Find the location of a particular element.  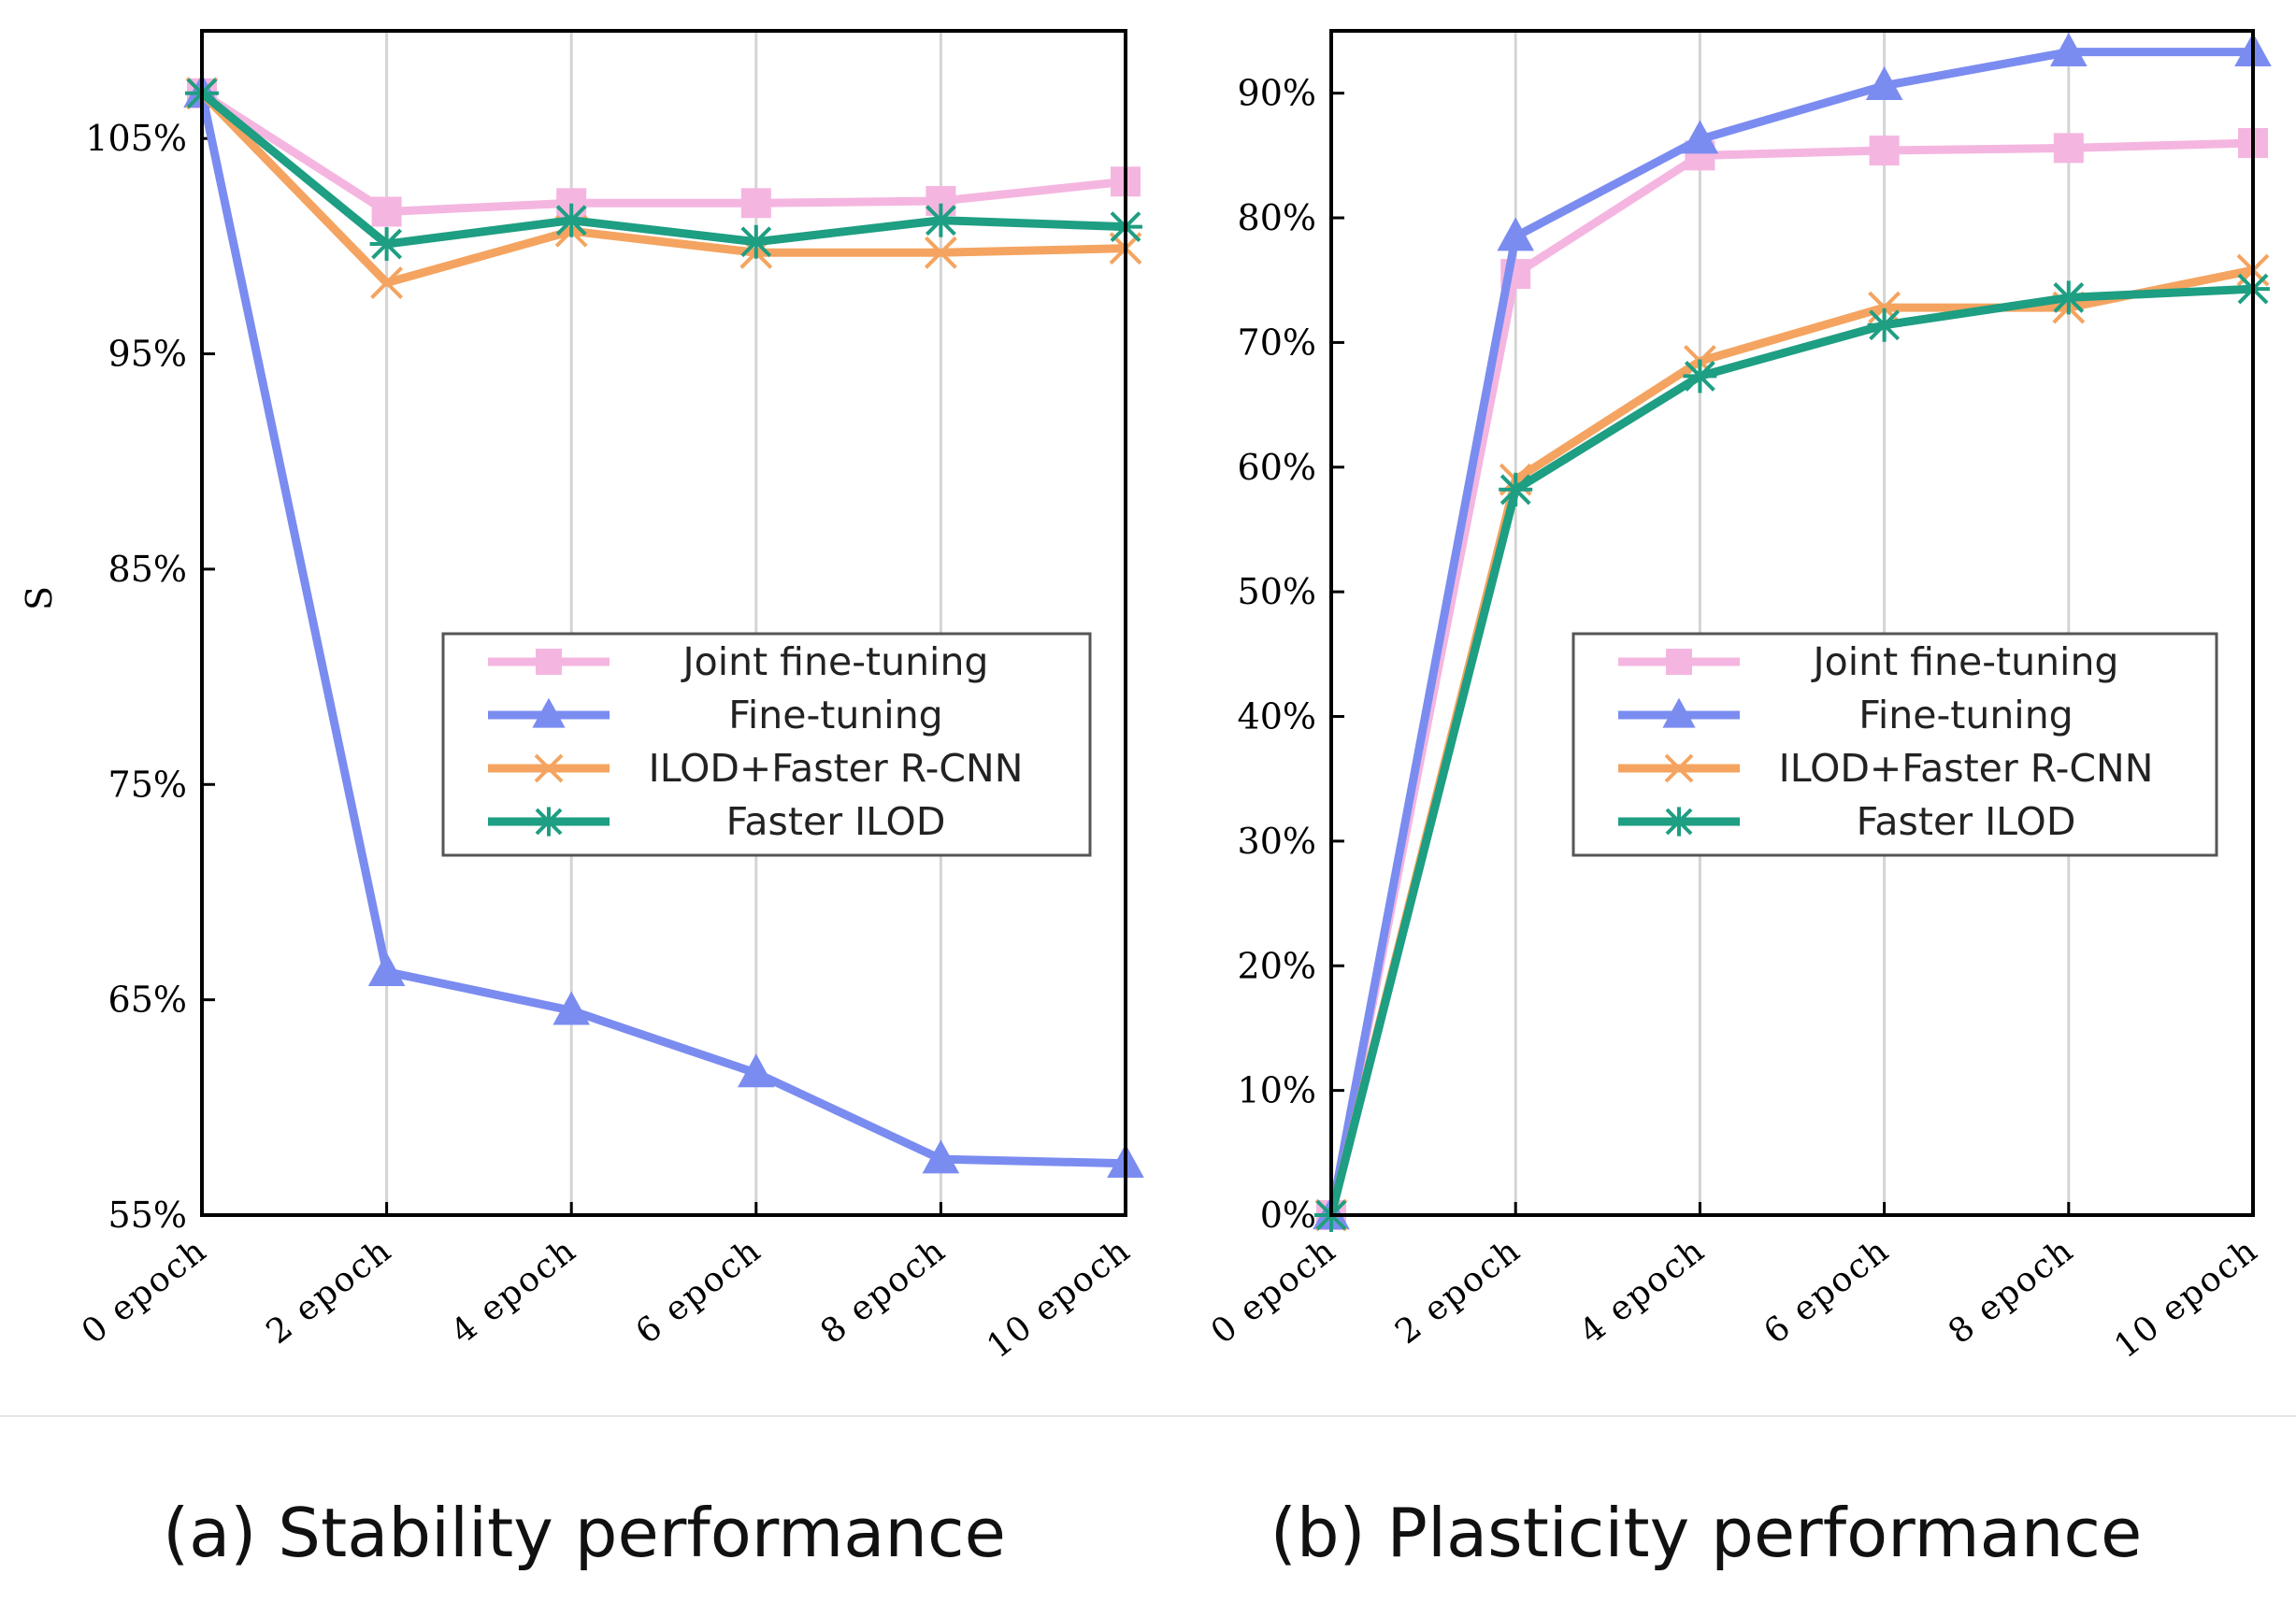

y-tick-label: 0% is located at coordinates (1288, 1215).